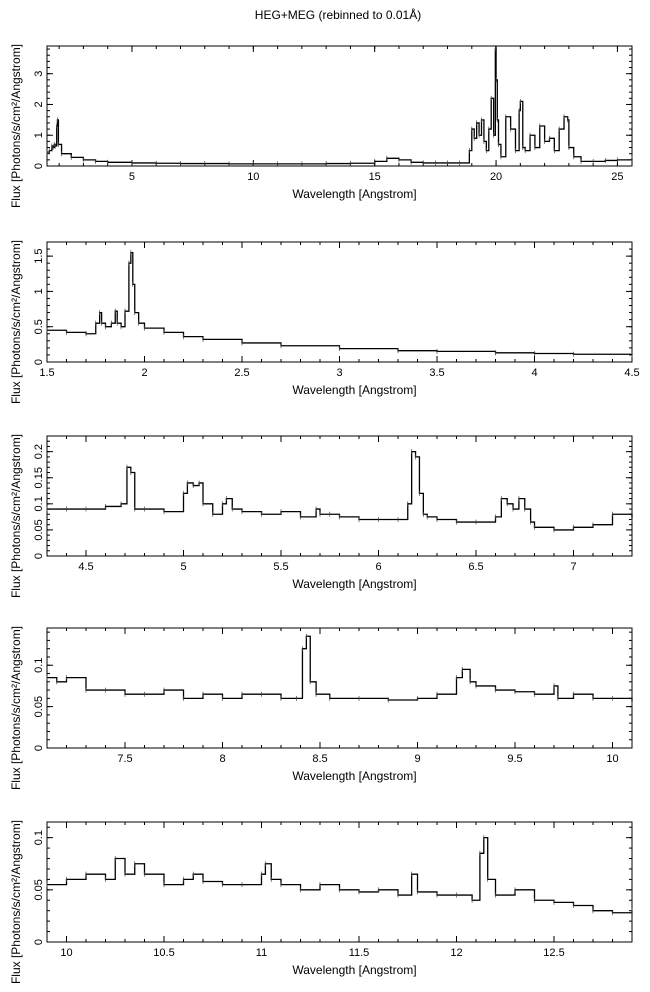  What do you see at coordinates (553, 953) in the screenshot?
I see `x-tick-label: 12.5` at bounding box center [553, 953].